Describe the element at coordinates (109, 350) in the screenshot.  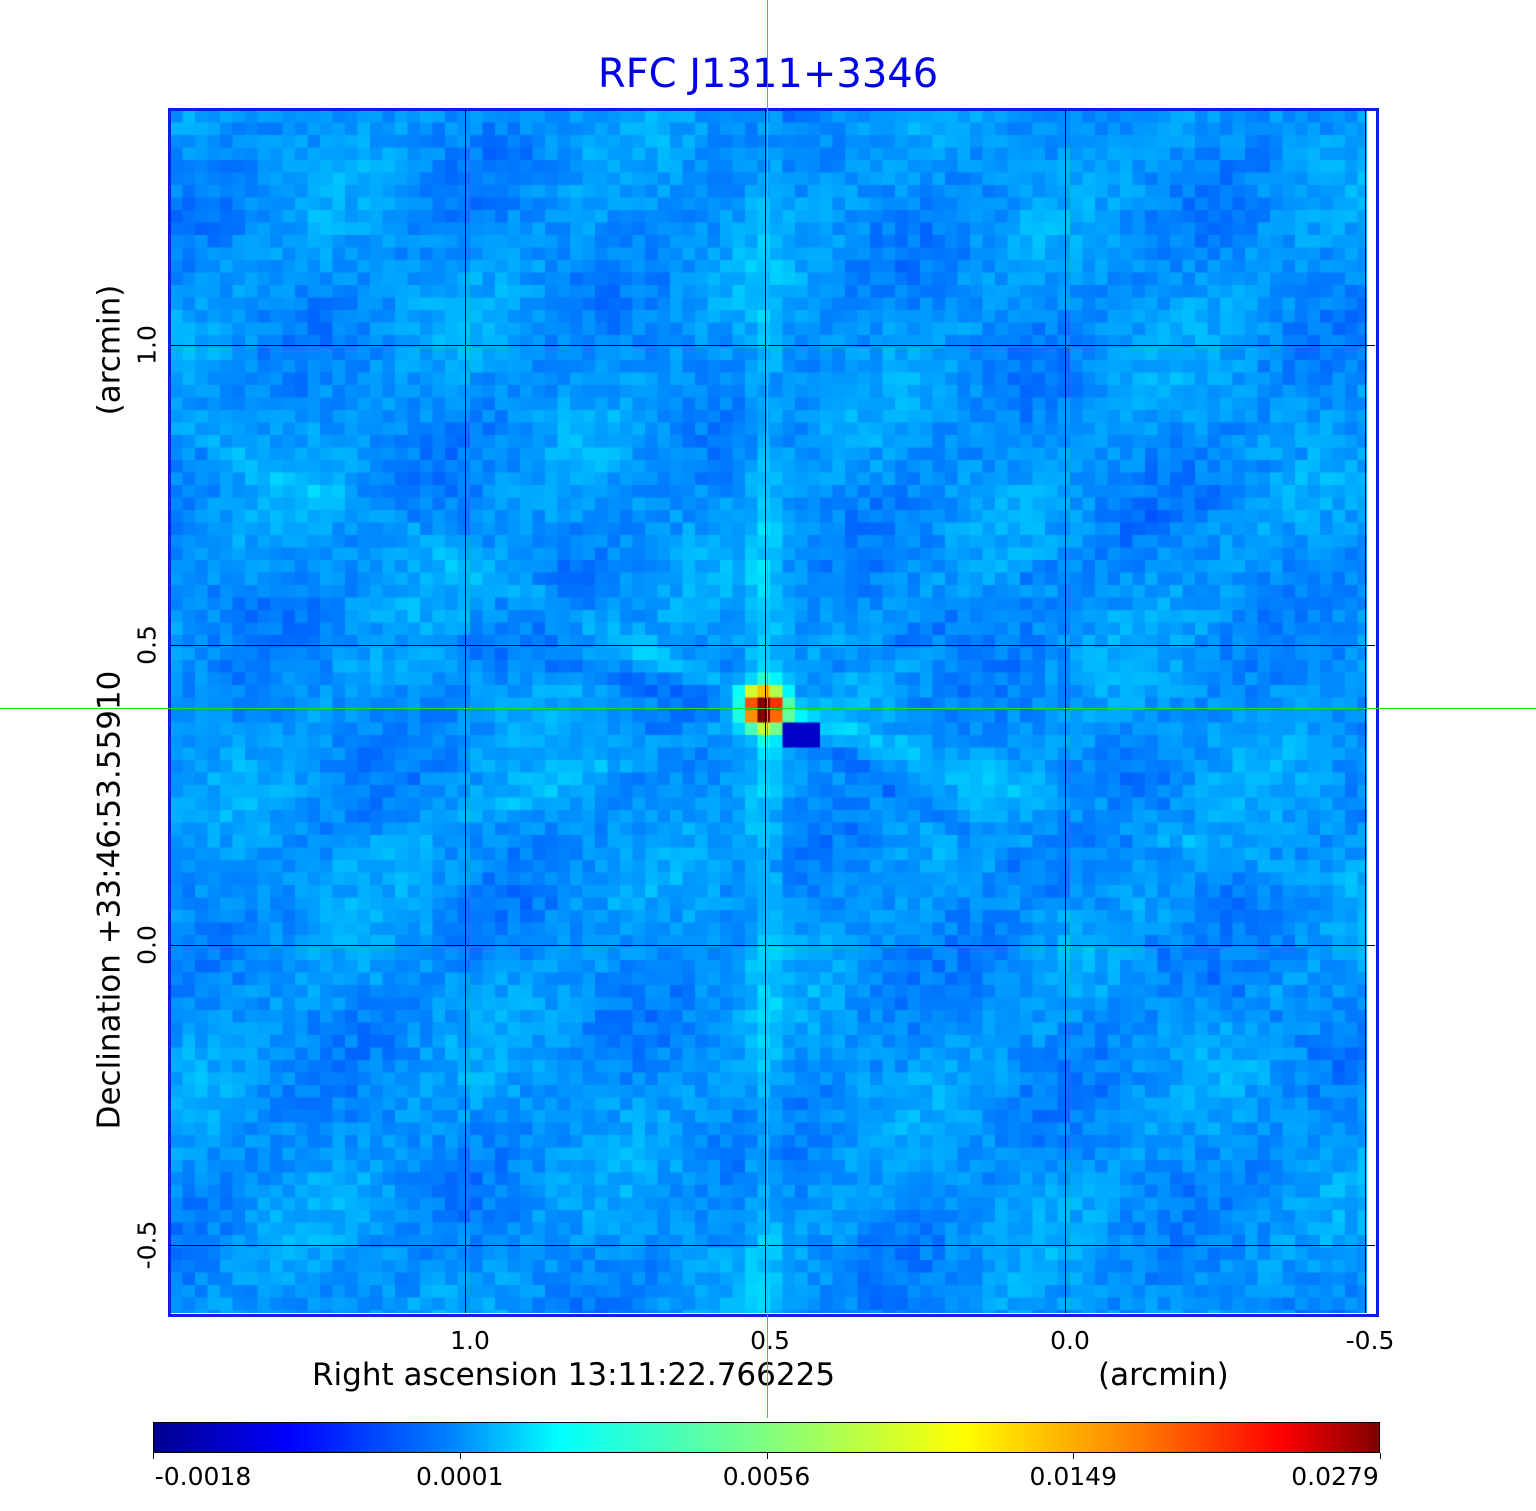
I see `y-axis-unit: (arcmin)` at that location.